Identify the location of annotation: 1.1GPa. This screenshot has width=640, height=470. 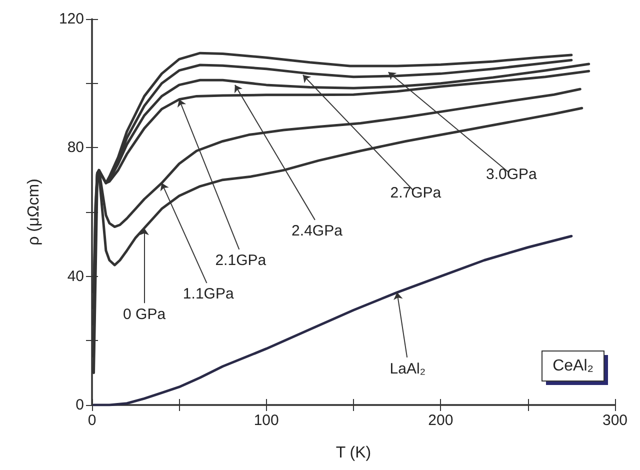
(208, 294).